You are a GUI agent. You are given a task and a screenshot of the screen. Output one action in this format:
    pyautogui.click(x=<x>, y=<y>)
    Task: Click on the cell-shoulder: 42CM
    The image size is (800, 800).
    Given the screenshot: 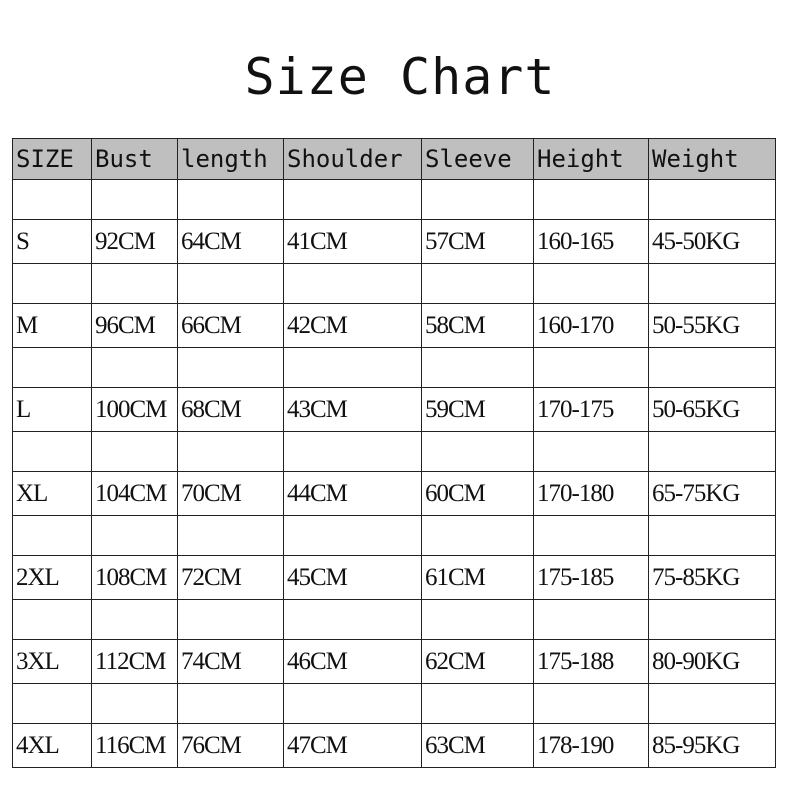 What is the action you would take?
    pyautogui.click(x=352, y=325)
    